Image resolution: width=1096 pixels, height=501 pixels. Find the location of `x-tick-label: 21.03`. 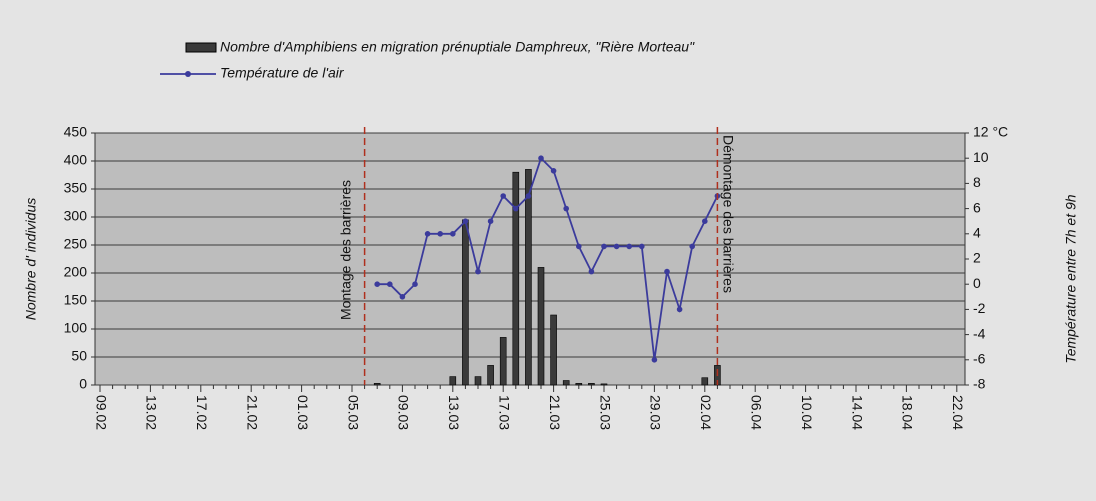

x-tick-label: 21.03 is located at coordinates (555, 412).